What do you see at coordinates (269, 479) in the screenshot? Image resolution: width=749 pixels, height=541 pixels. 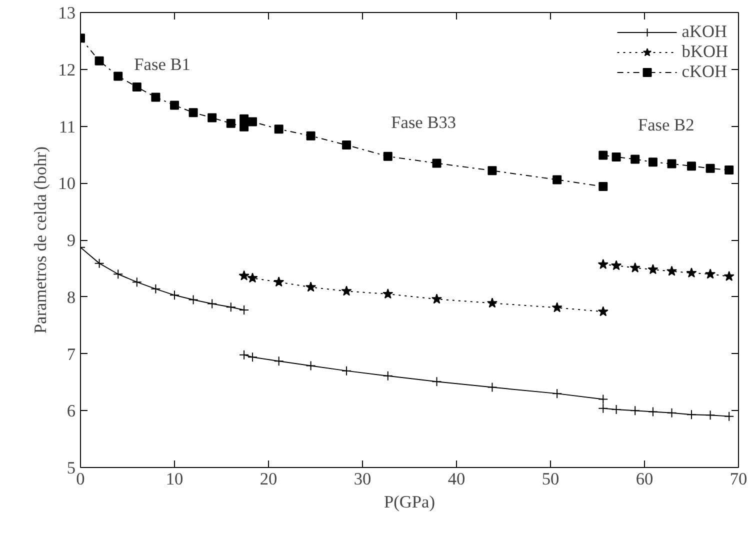 I see `x-tick-label: 20` at bounding box center [269, 479].